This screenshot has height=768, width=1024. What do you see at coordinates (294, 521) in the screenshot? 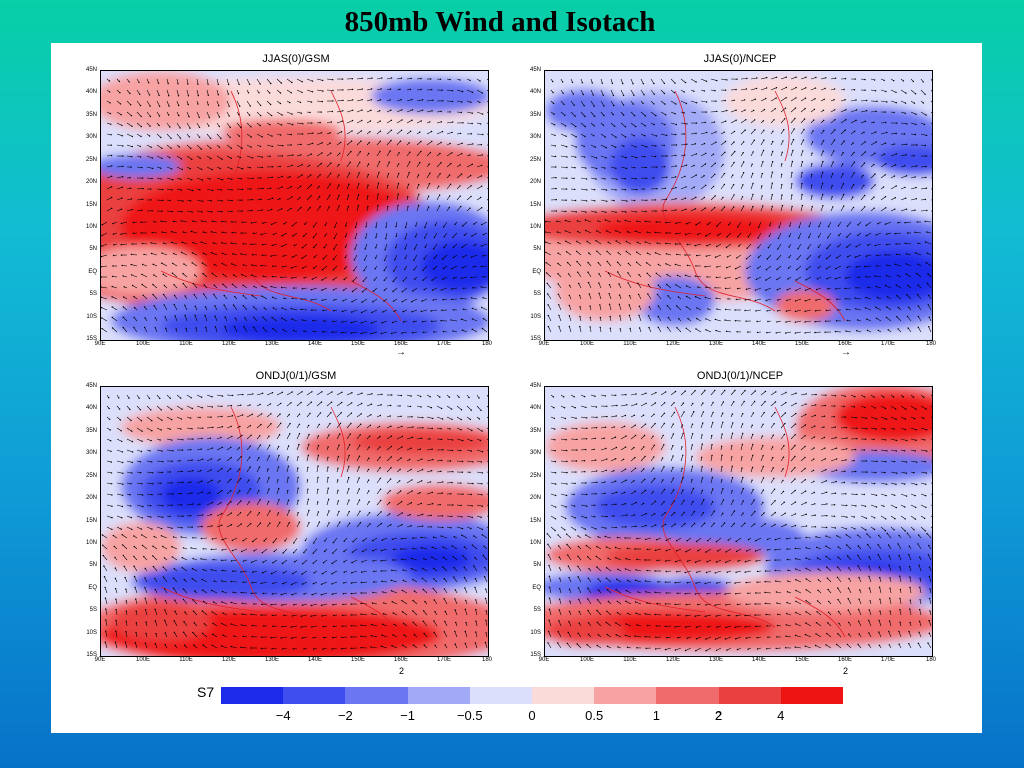
I see `map-ondj-gsm` at bounding box center [294, 521].